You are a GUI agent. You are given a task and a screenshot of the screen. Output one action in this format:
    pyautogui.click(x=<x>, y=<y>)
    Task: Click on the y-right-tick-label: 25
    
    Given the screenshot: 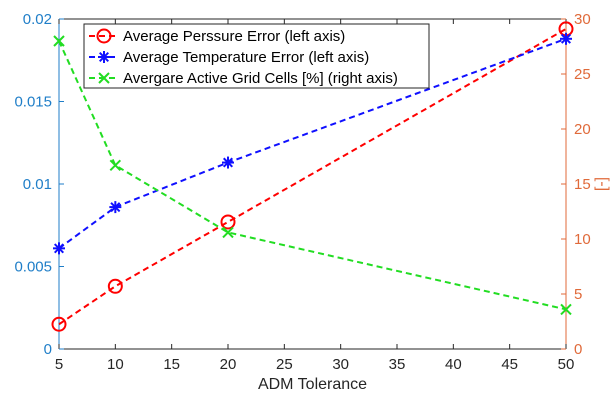 What is the action you would take?
    pyautogui.click(x=582, y=74)
    